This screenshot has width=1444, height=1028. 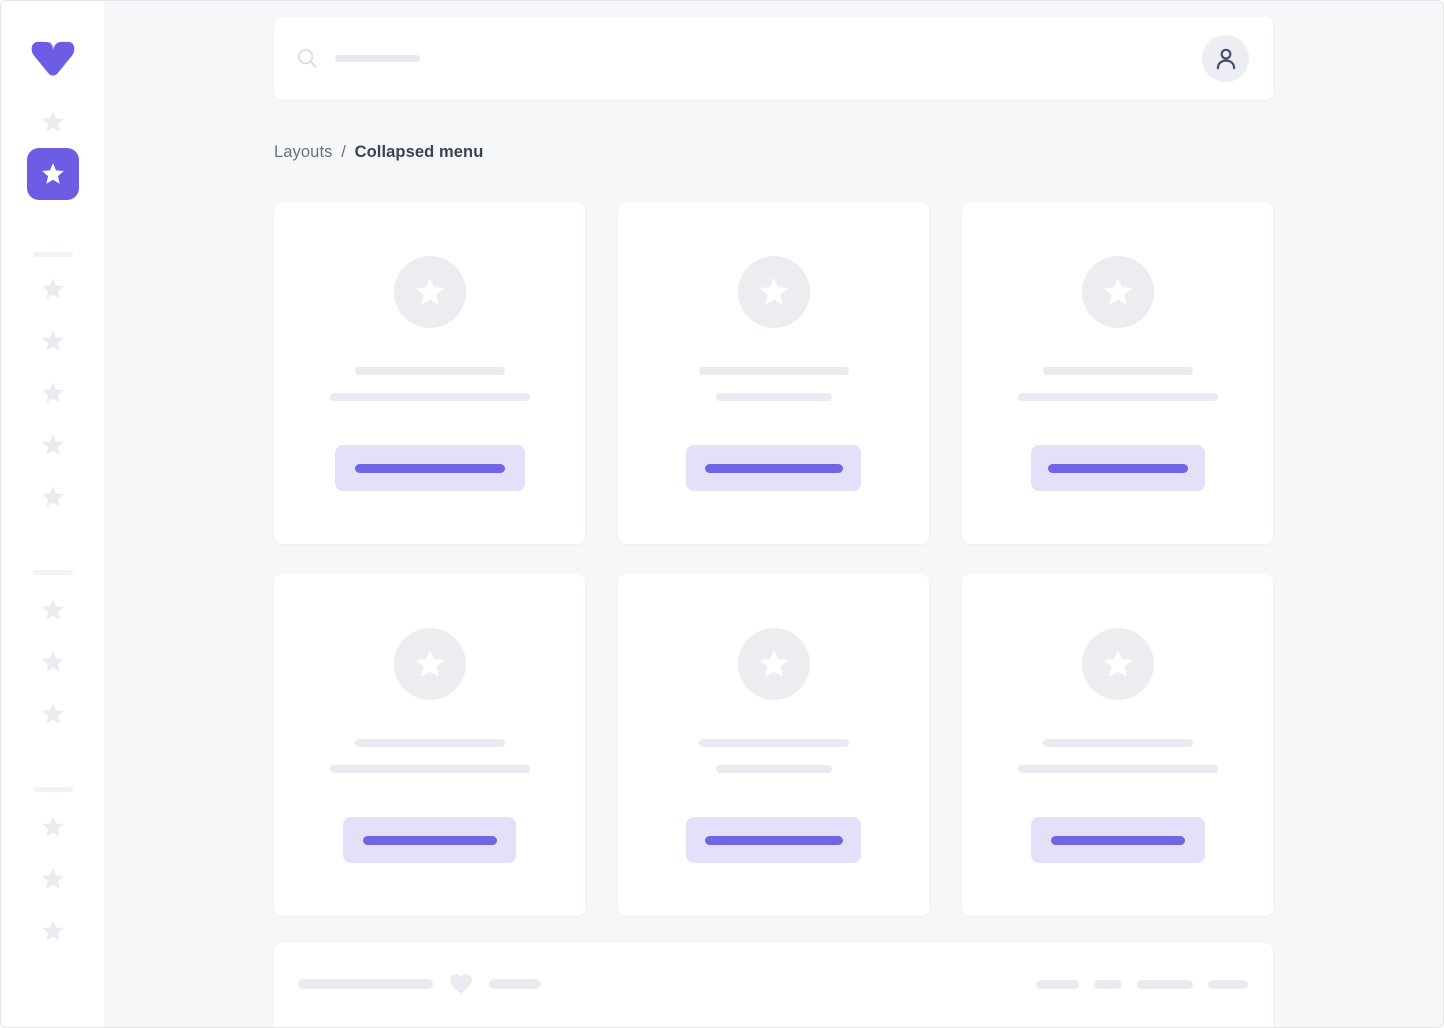 I want to click on person-icon, so click(x=1225, y=58).